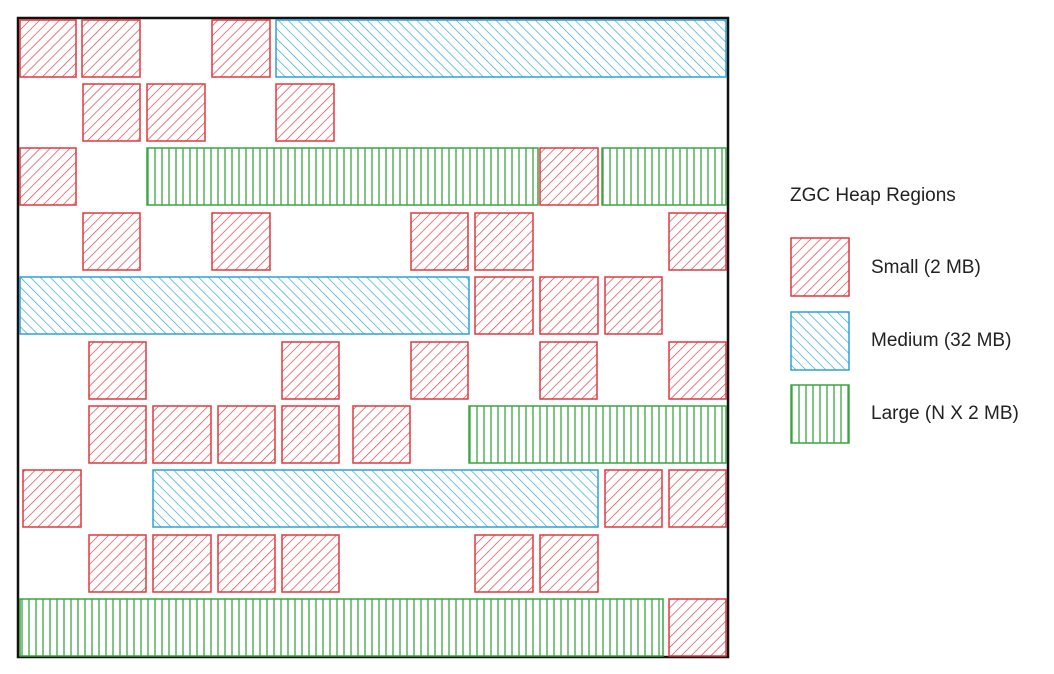 The height and width of the screenshot is (674, 1054). What do you see at coordinates (873, 195) in the screenshot?
I see `legend-title: ZGC Heap Regions` at bounding box center [873, 195].